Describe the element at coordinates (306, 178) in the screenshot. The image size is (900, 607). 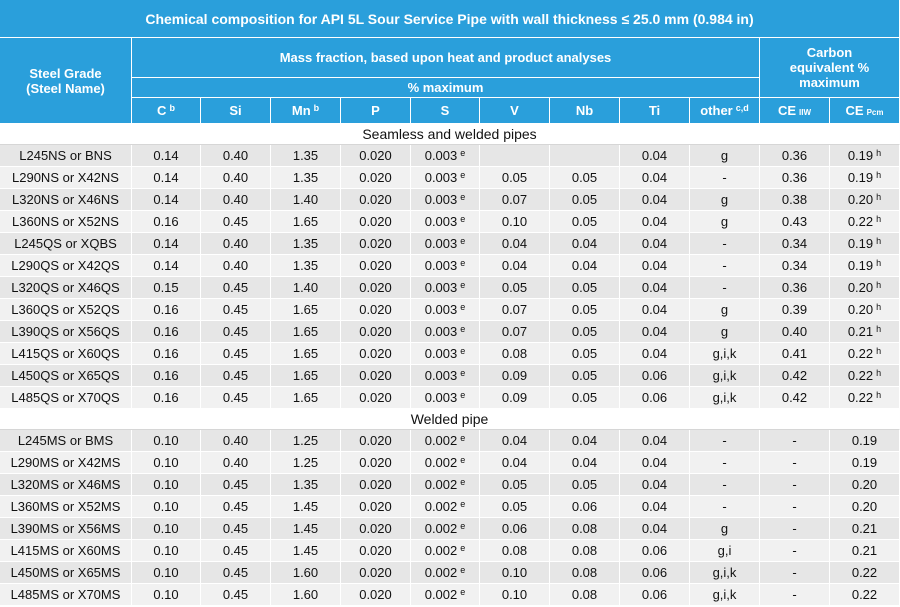
I see `cell: 1.35` at that location.